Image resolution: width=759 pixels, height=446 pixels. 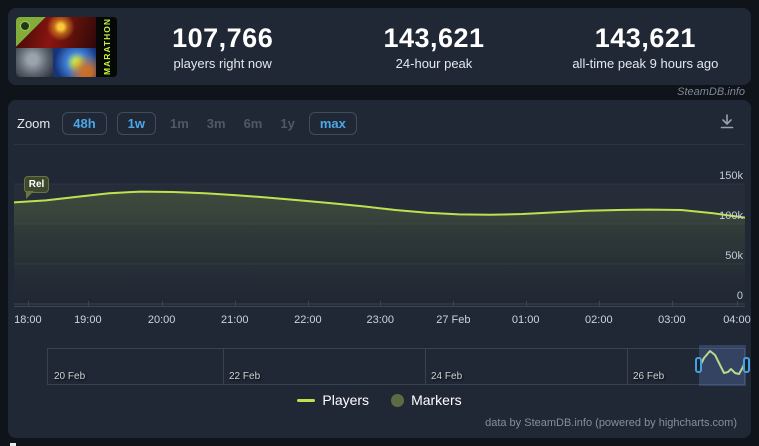 I want to click on zoom-label: Zoom, so click(x=34, y=123).